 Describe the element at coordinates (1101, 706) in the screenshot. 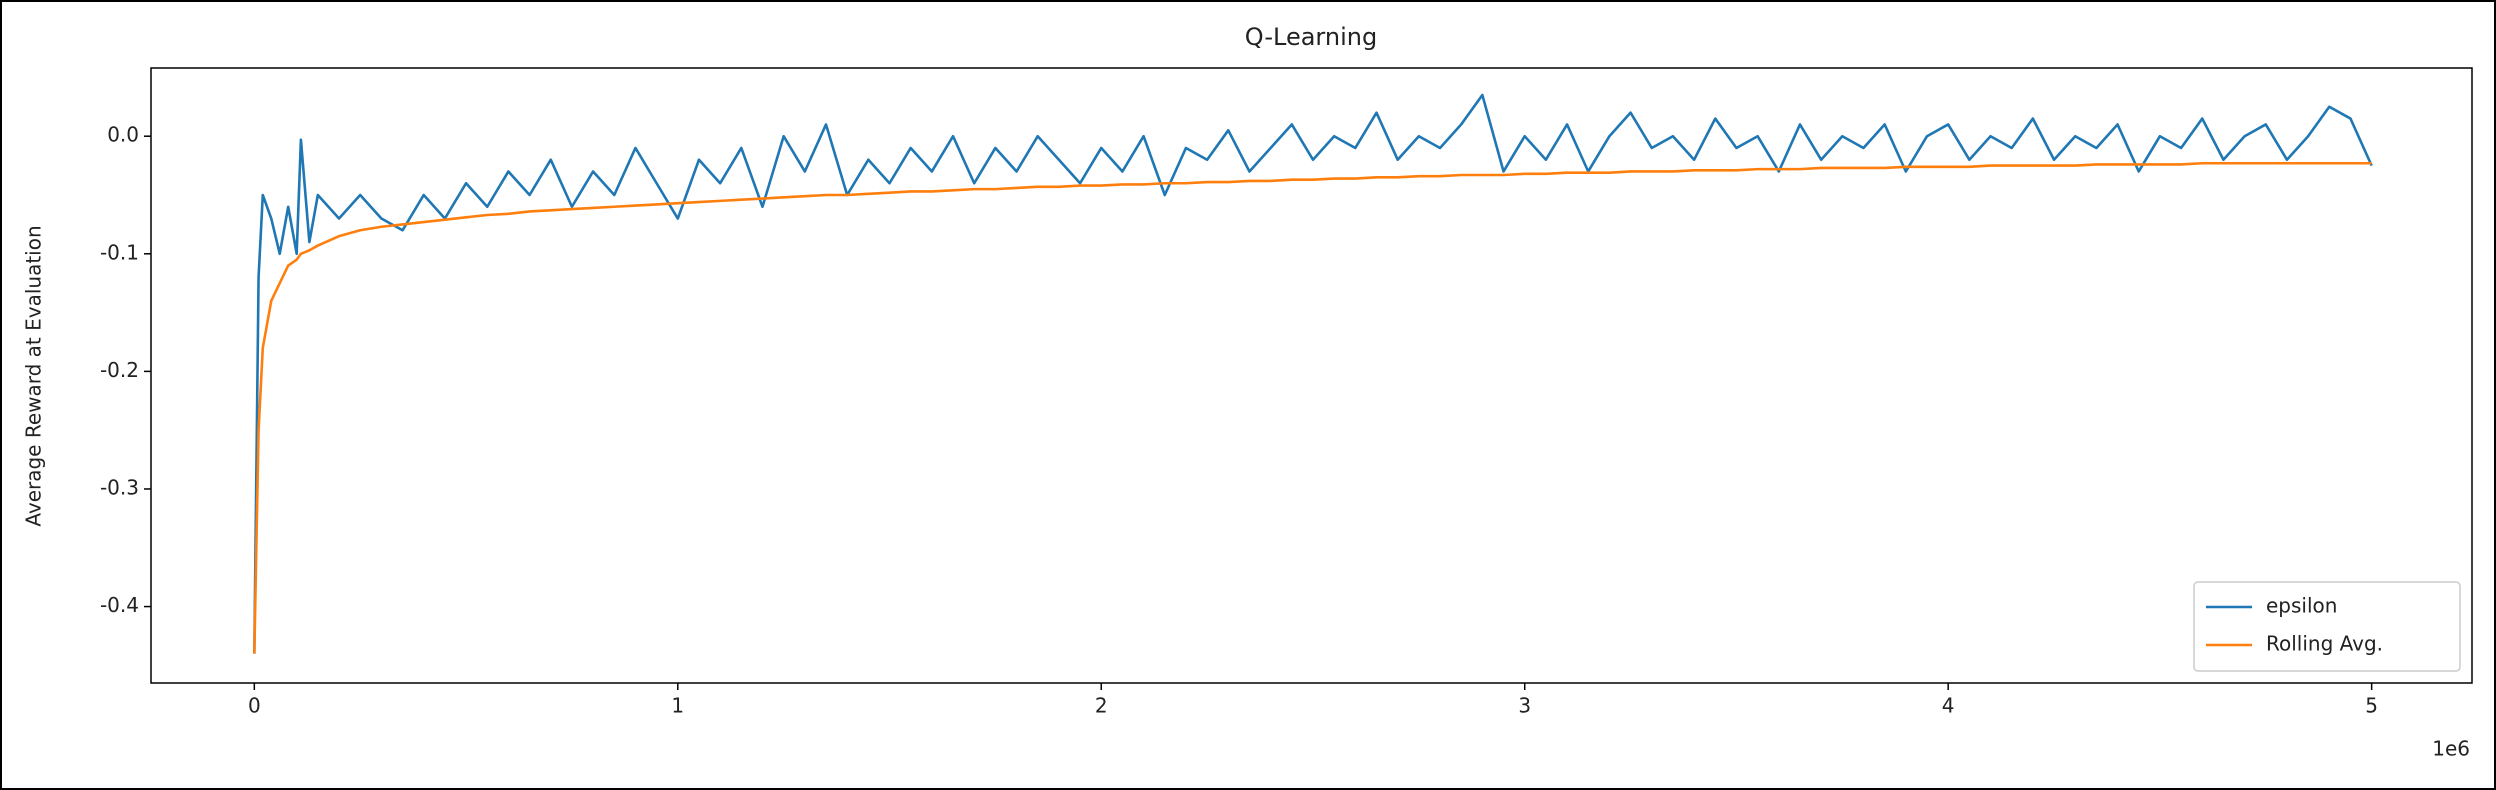

I see `x-tick-label: 2` at that location.